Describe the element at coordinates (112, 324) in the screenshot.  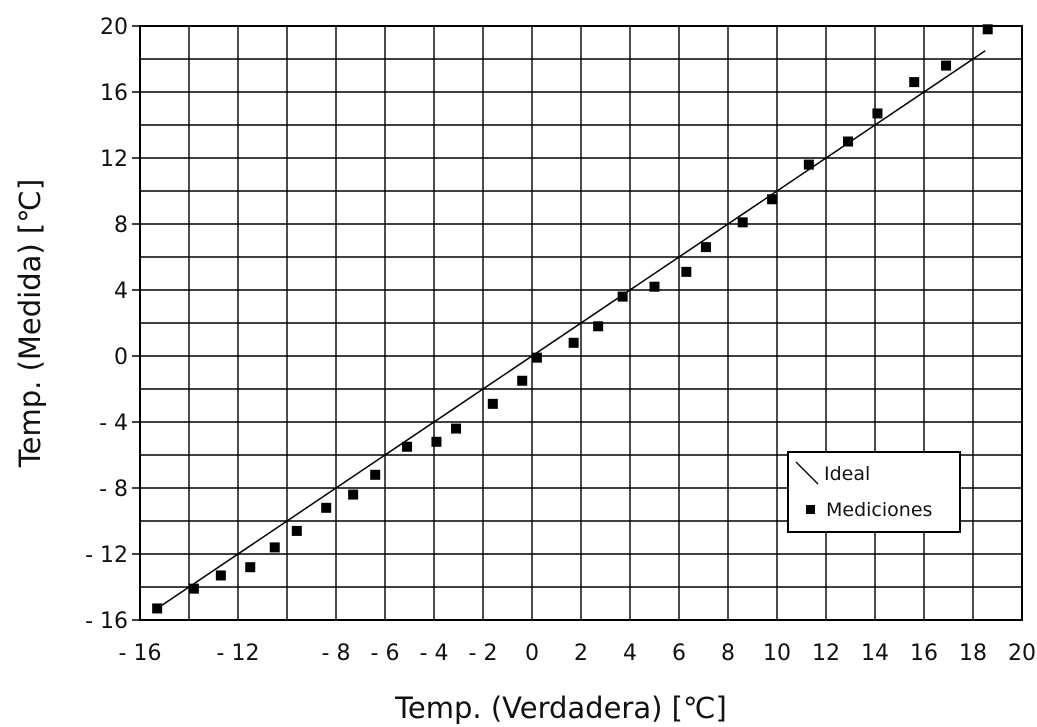
I see `y-axis-ticks: - 16 - 12 - 8 - 4 0 4 8 12 16 20` at that location.